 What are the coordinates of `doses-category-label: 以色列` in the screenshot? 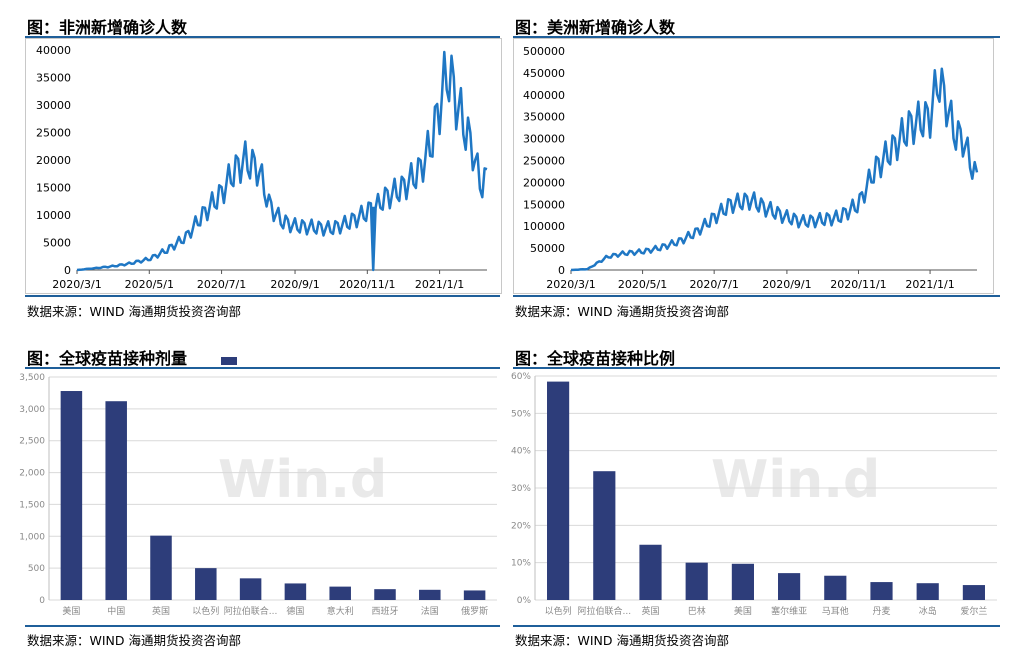 It's located at (205, 611).